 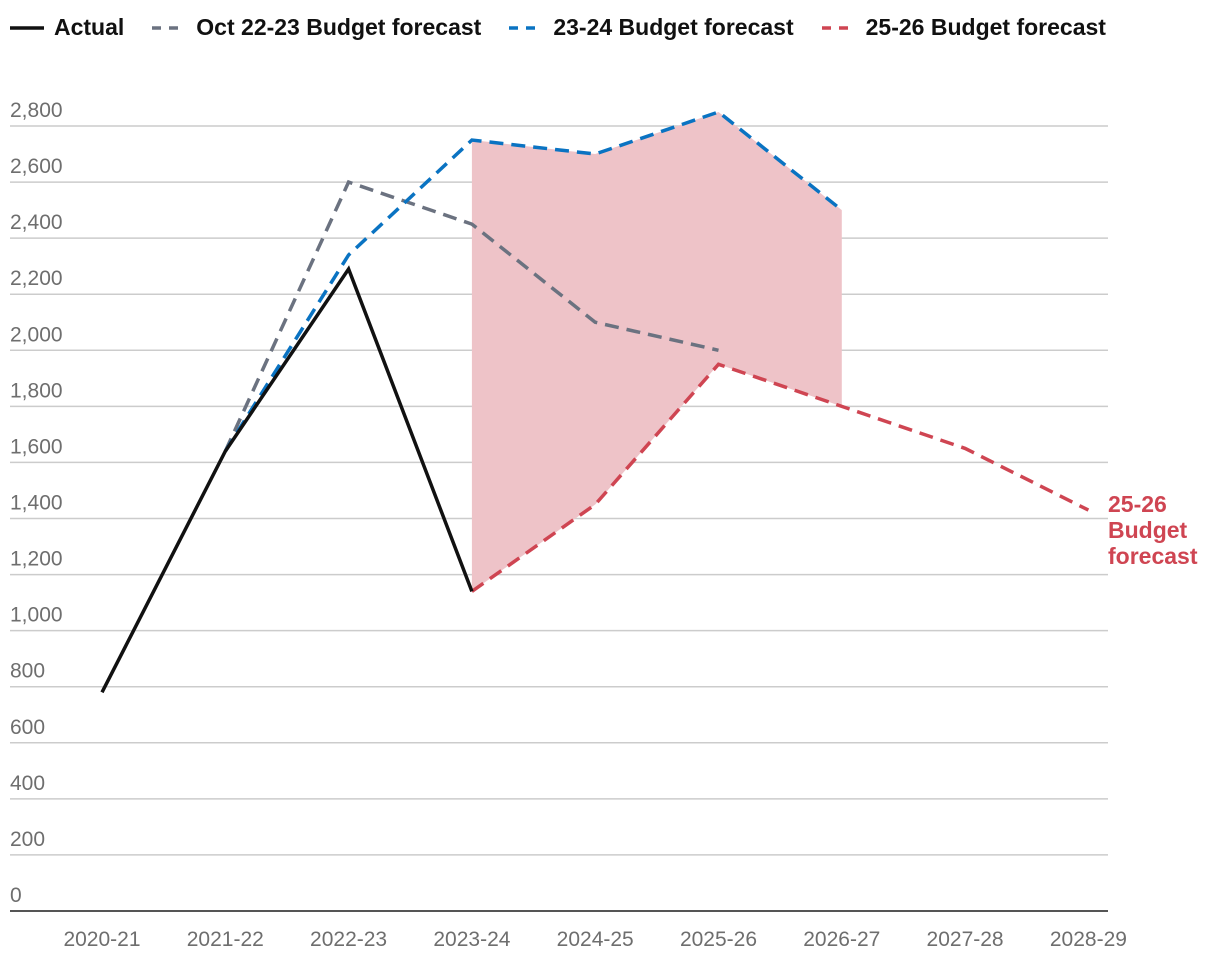 What do you see at coordinates (1137, 504) in the screenshot?
I see `annotation-line: 25-26` at bounding box center [1137, 504].